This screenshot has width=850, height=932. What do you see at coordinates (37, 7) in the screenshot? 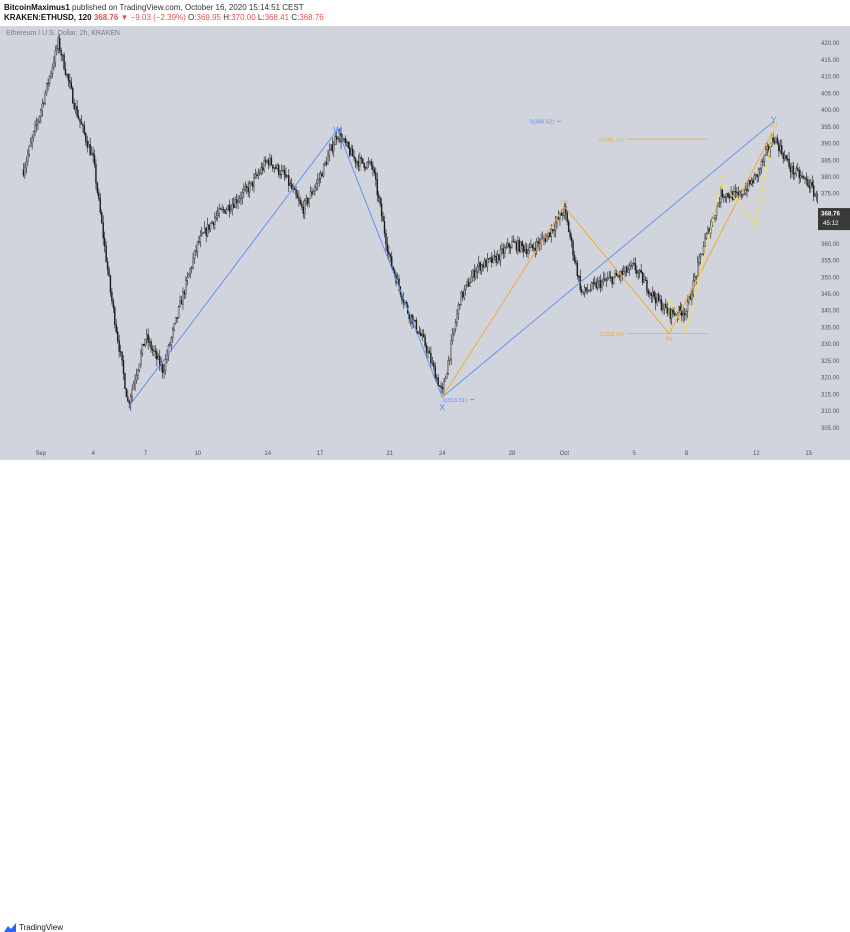
I see `author-name: BitcoinMaximus1` at bounding box center [37, 7].